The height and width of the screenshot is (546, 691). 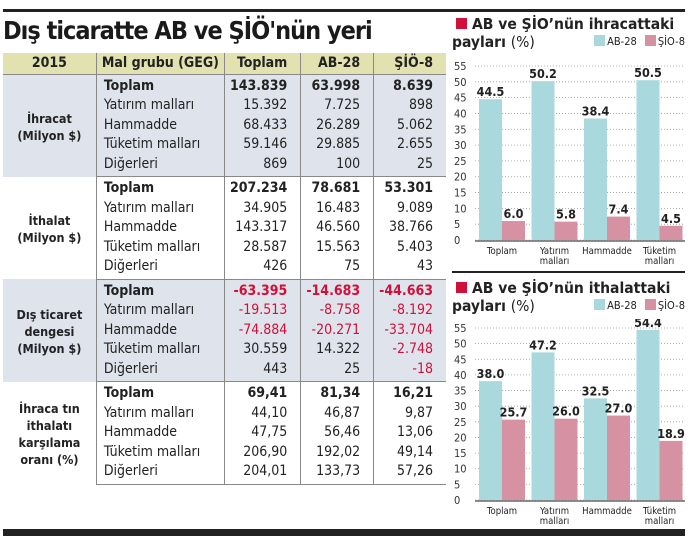 I want to click on y-tick-label: 0, so click(x=457, y=240).